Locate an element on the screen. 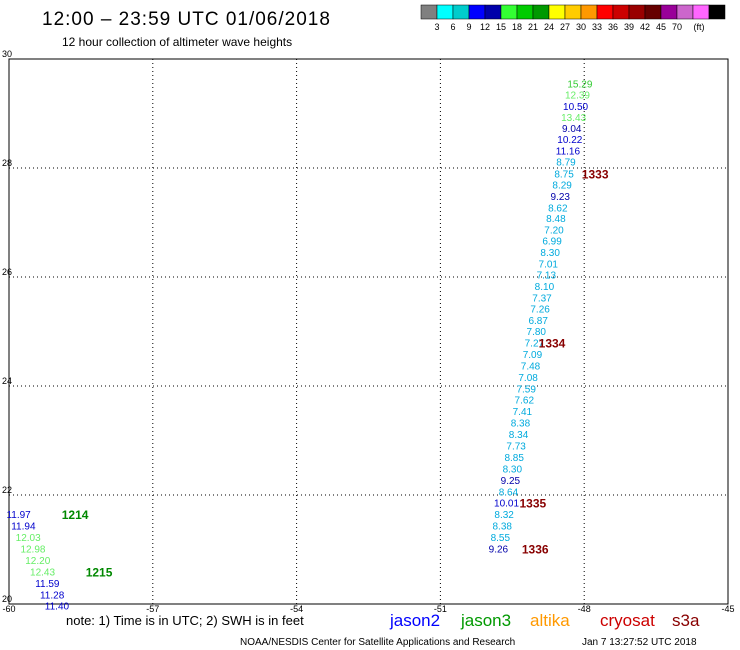 The height and width of the screenshot is (650, 740). satellite-legend: jason2 jason3 altika cryosat s3a is located at coordinates (544, 620).